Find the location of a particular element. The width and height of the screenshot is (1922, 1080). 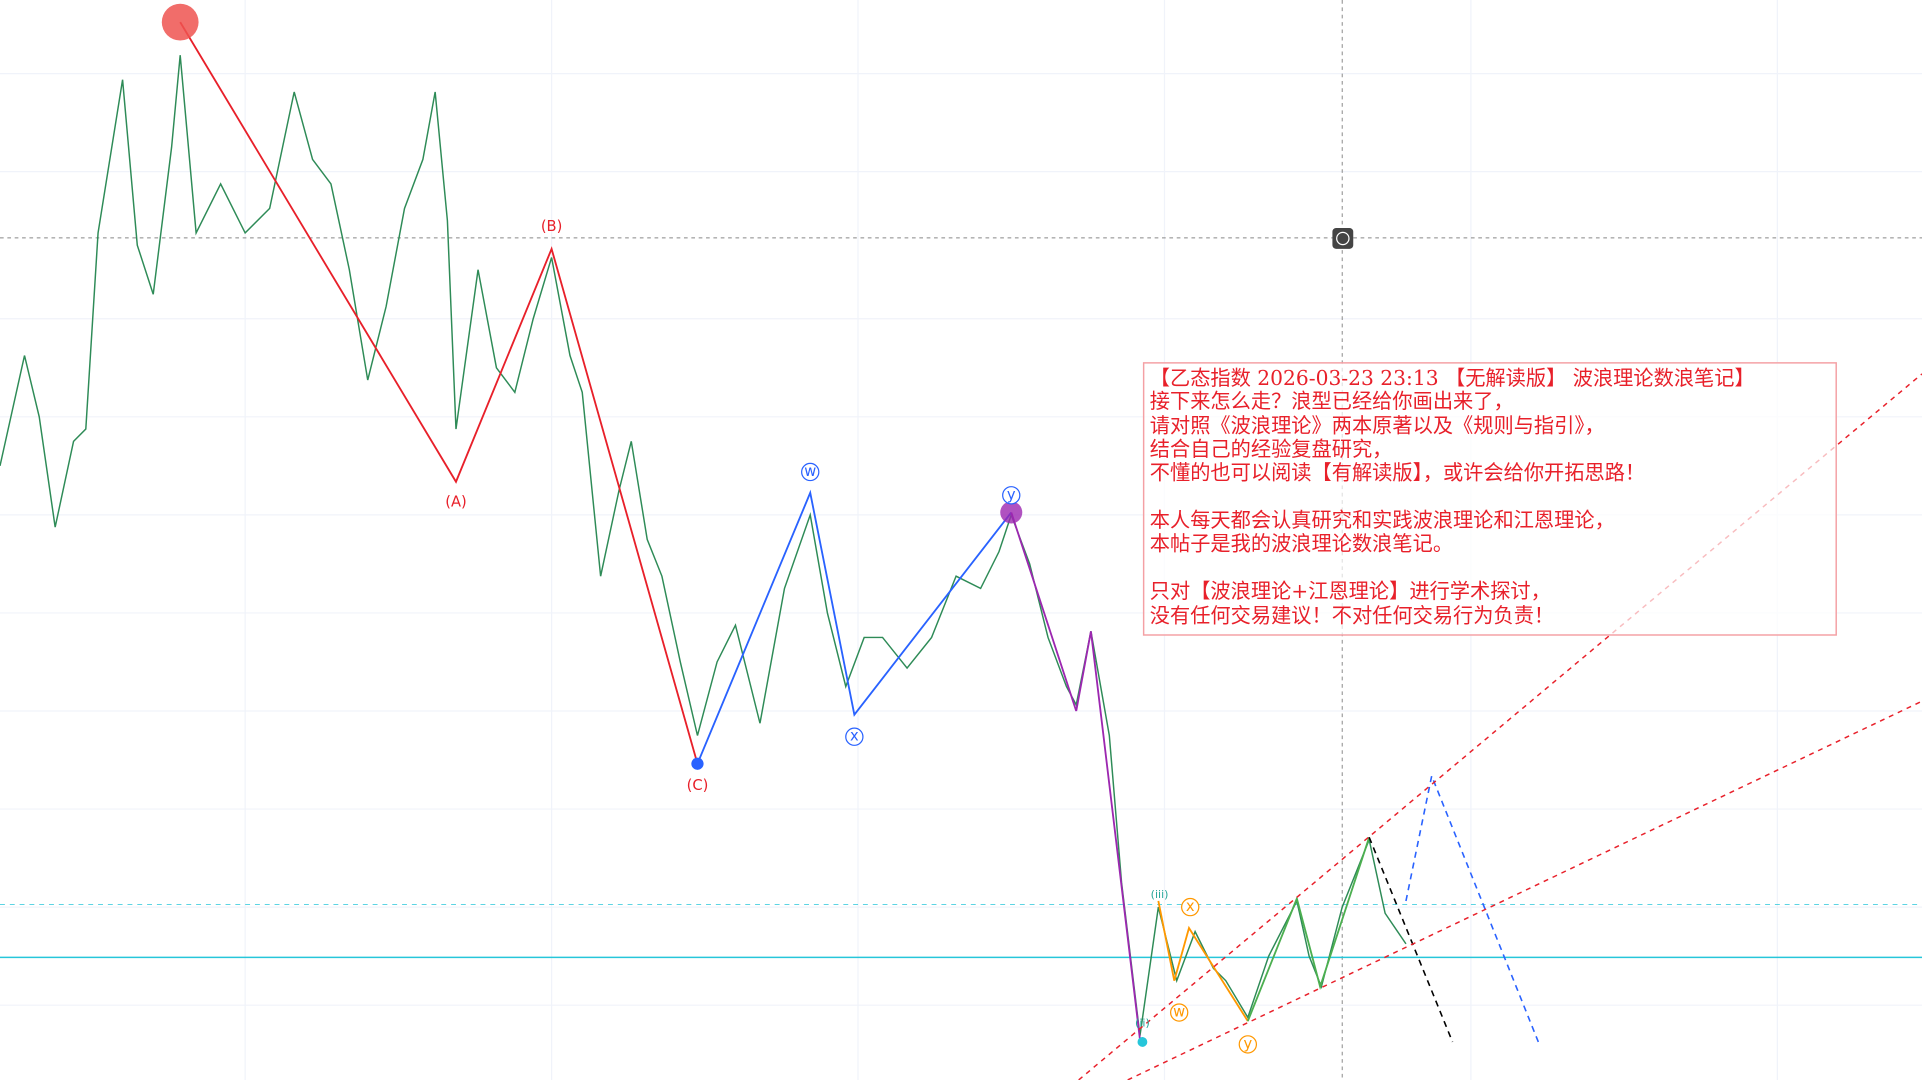

crosshair-button is located at coordinates (1343, 238).